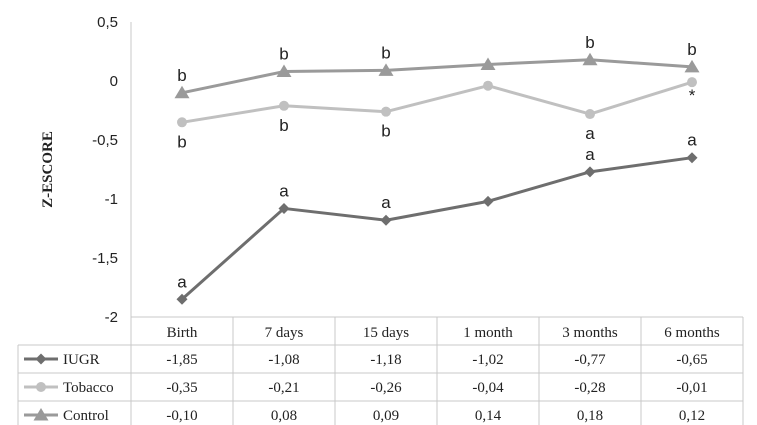 Image resolution: width=757 pixels, height=425 pixels. I want to click on significance-label: *, so click(692, 95).